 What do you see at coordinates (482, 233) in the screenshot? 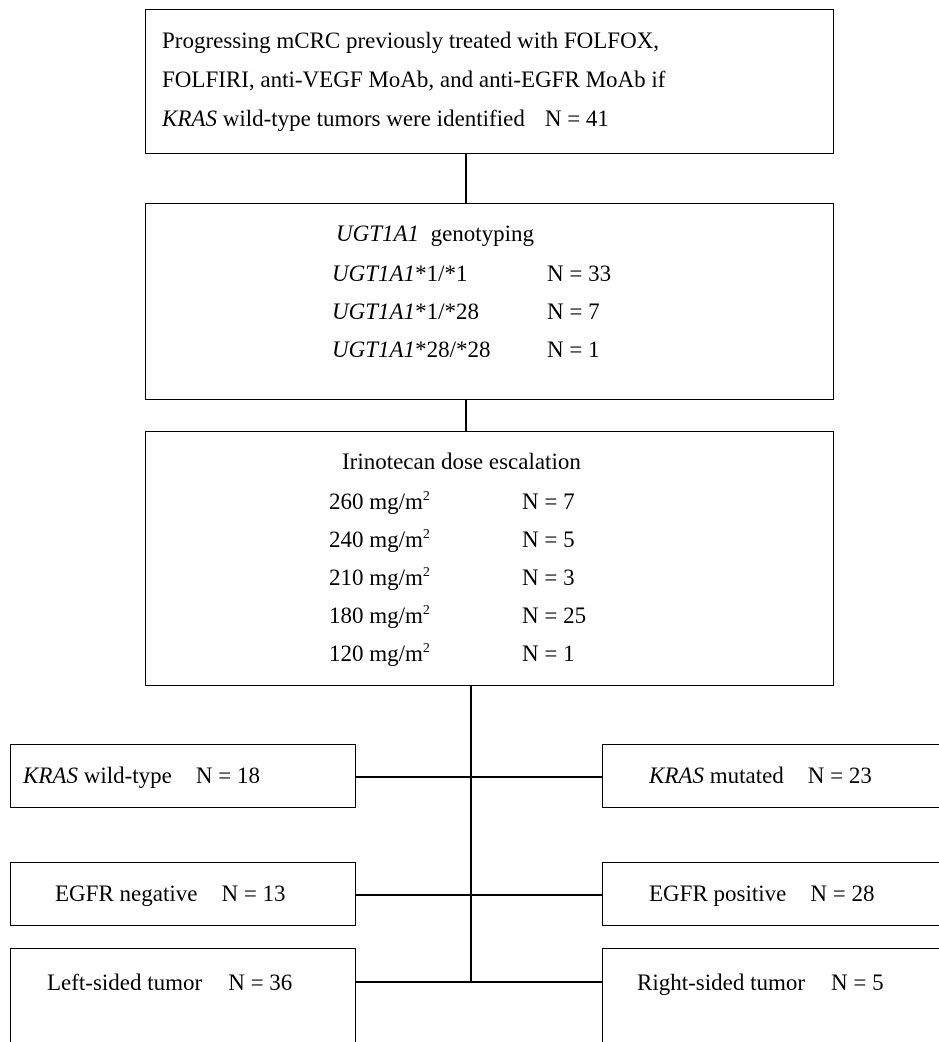
I see `genotyping-title-text: genotyping` at bounding box center [482, 233].